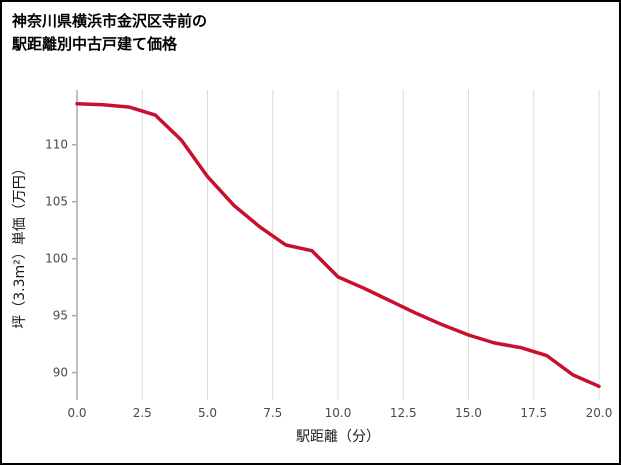 Image resolution: width=621 pixels, height=465 pixels. Describe the element at coordinates (468, 413) in the screenshot. I see `x-tick-label: 15.0` at that location.